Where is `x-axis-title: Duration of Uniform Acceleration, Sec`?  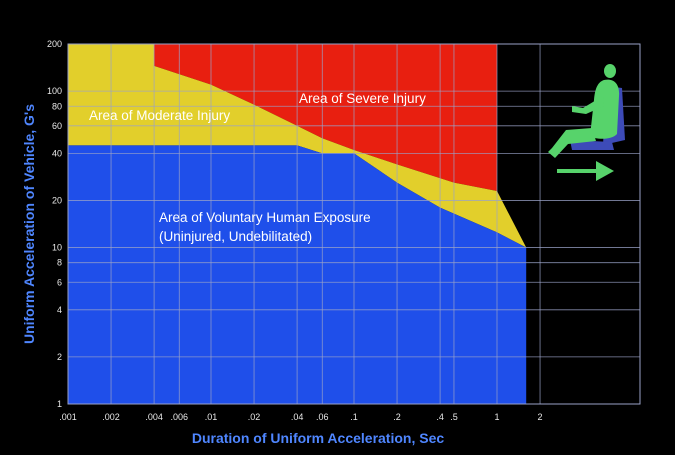
x-axis-title: Duration of Uniform Acceleration, Sec is located at coordinates (318, 438).